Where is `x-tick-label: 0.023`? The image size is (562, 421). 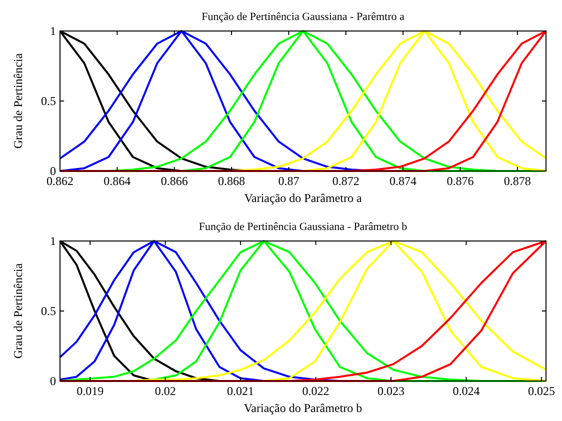 x-tick-label: 0.023 is located at coordinates (391, 391).